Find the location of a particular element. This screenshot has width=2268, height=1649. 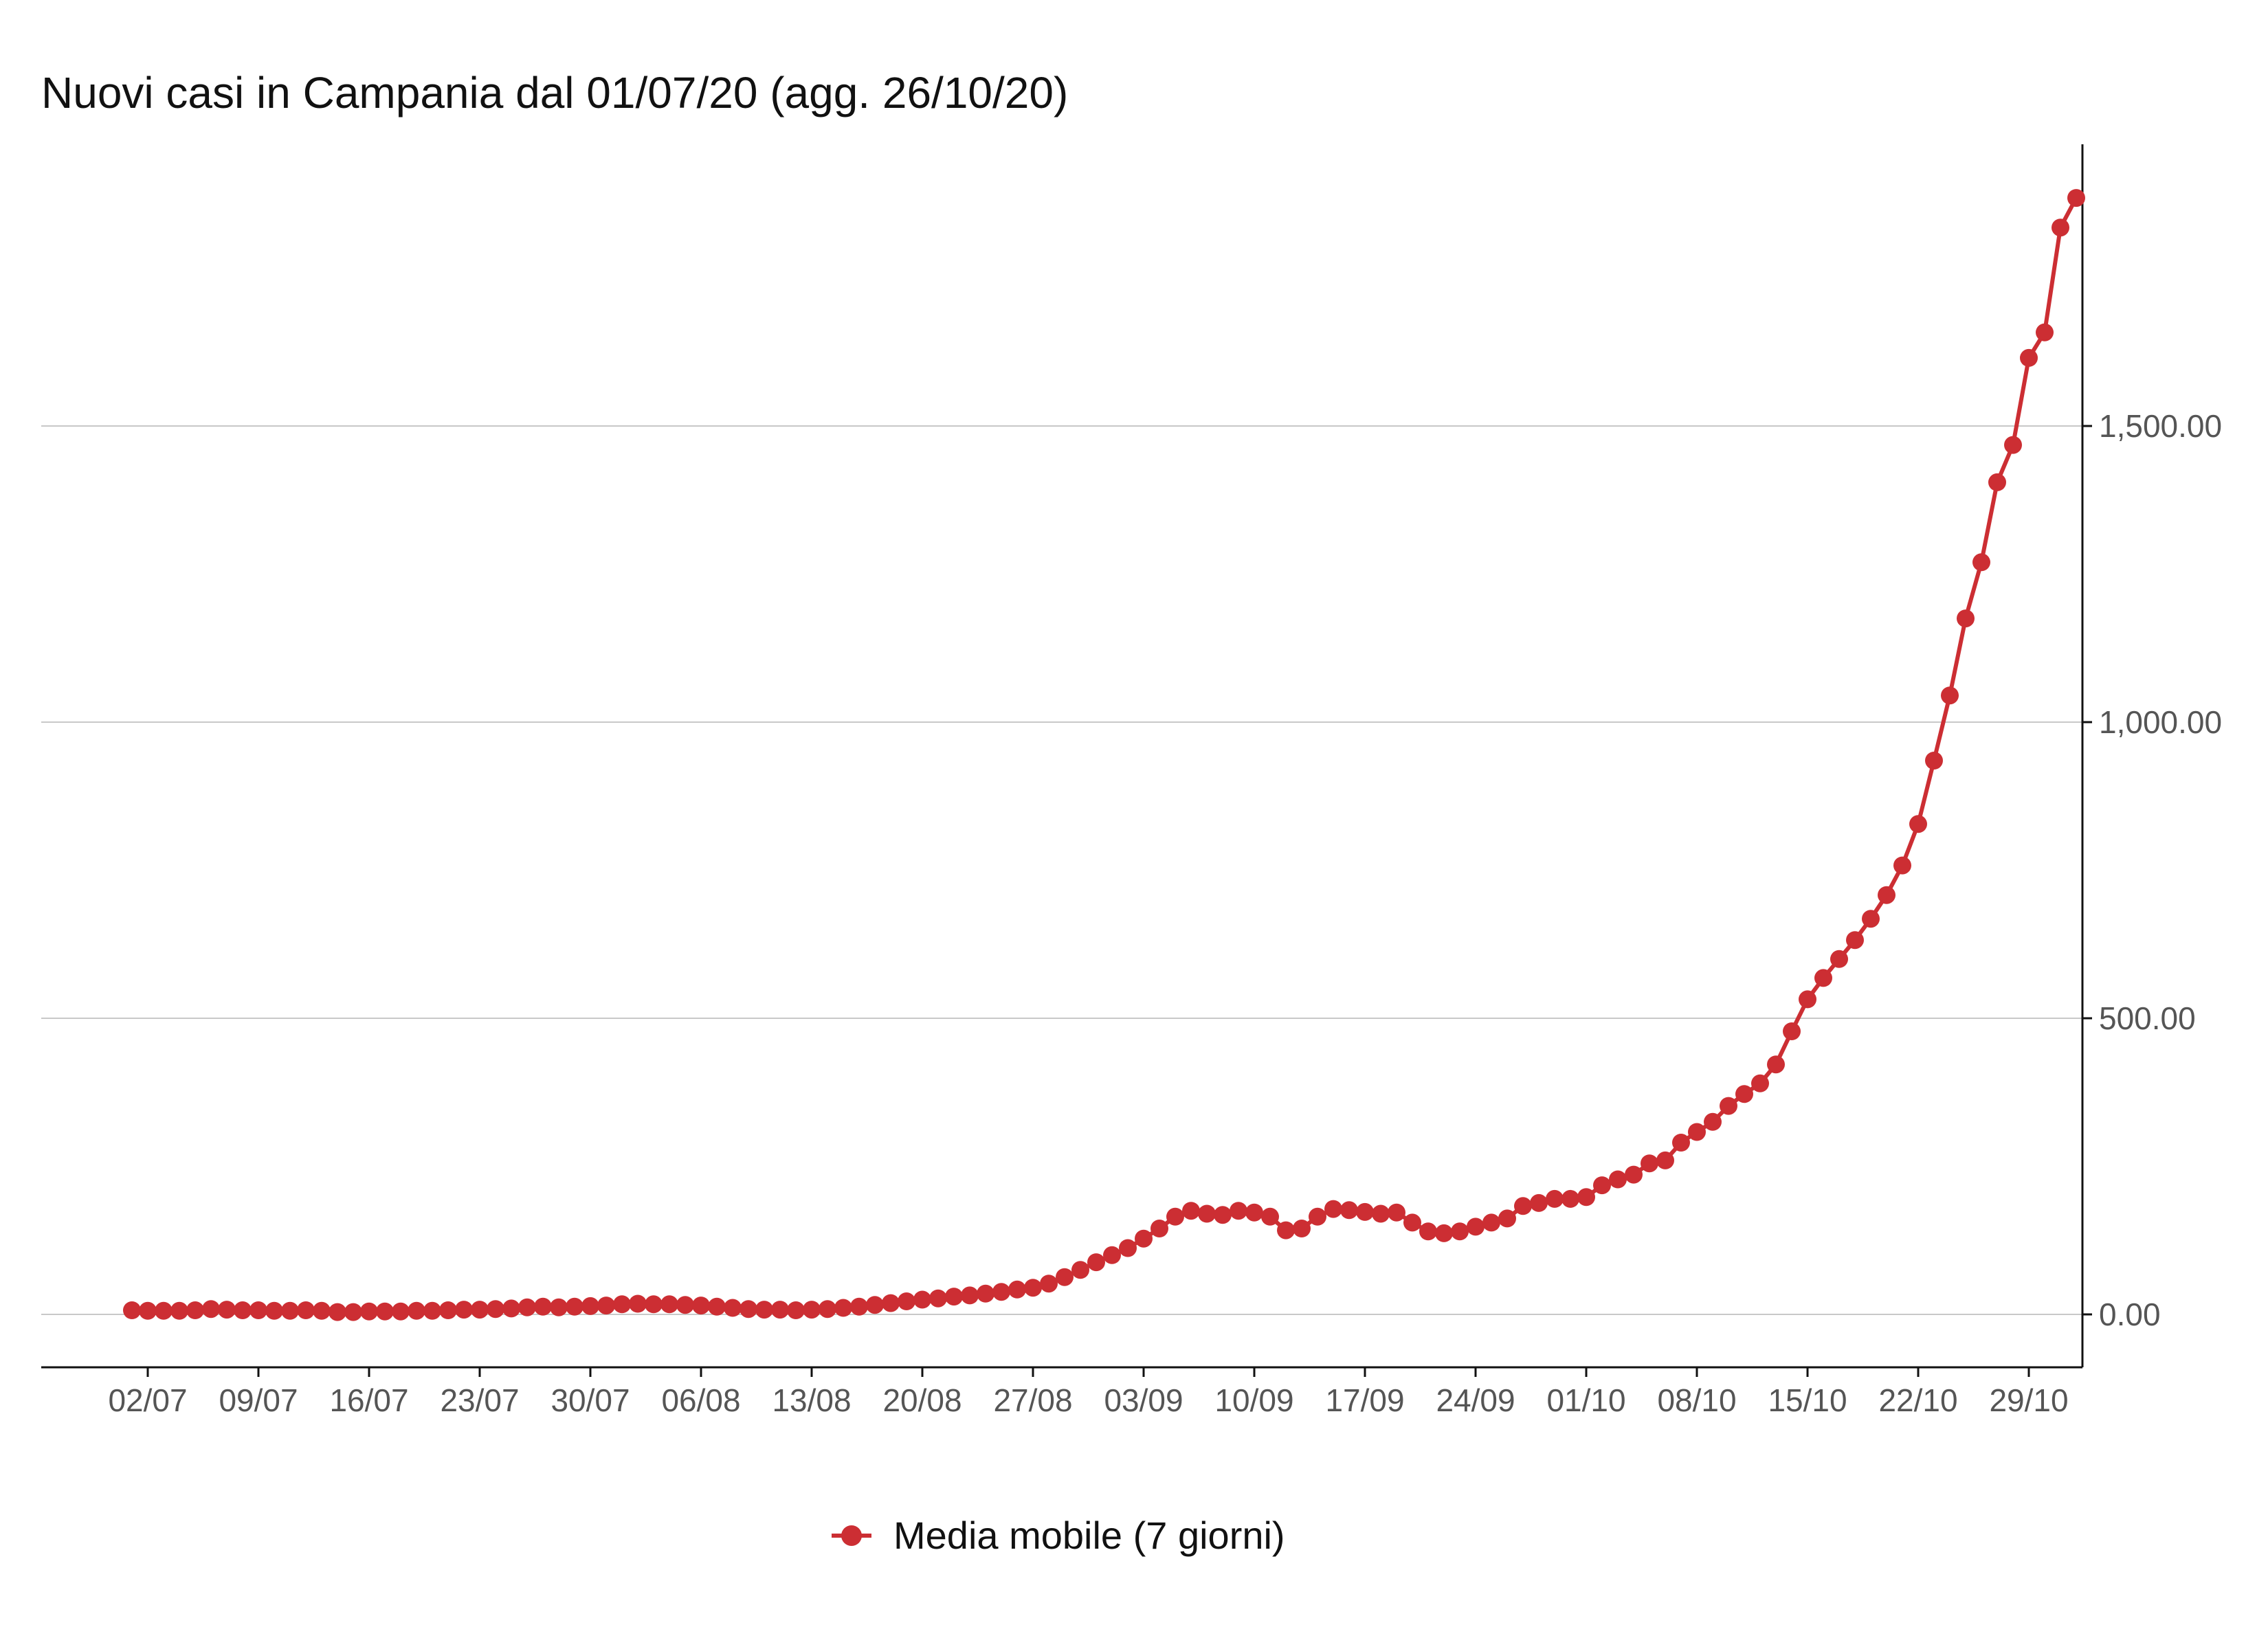

x-tick-label: 10/09 is located at coordinates (1254, 1400).